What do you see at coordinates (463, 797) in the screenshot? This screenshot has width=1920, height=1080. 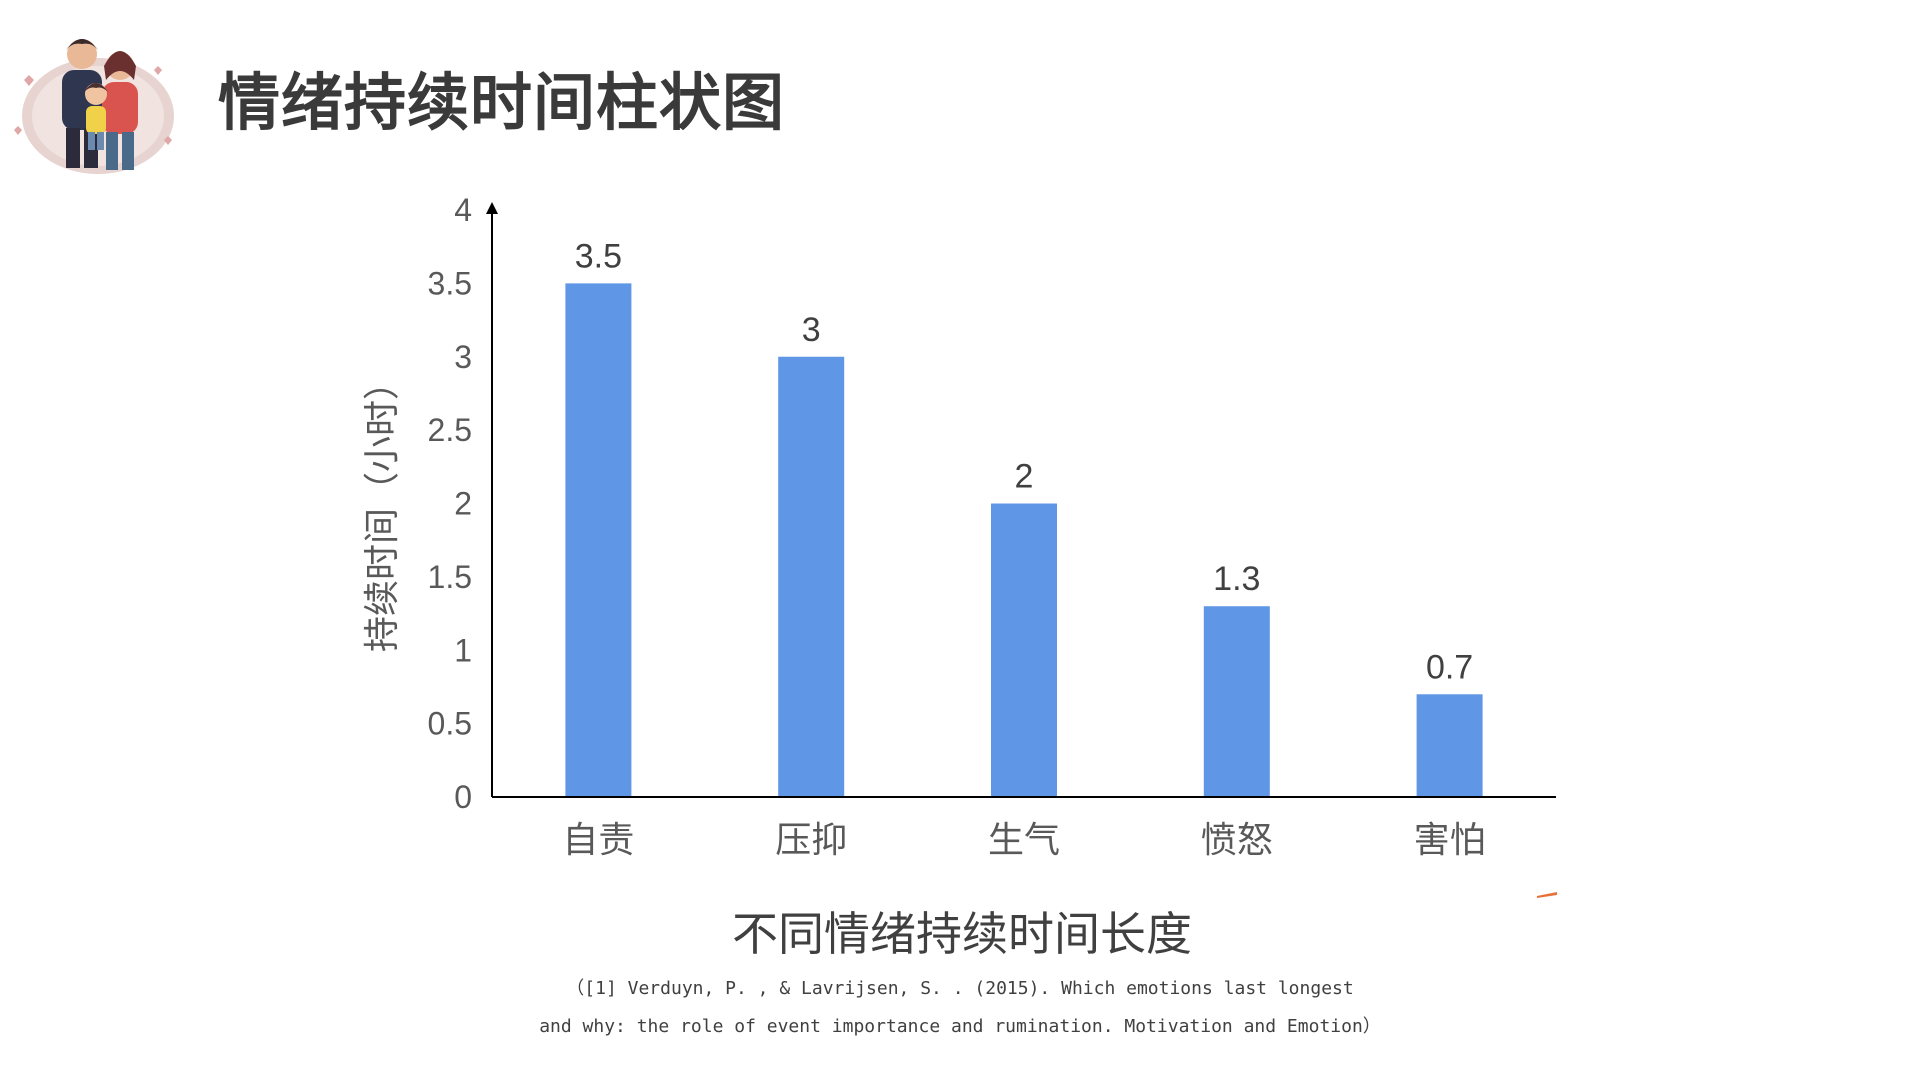 I see `y-tick-label: 0` at bounding box center [463, 797].